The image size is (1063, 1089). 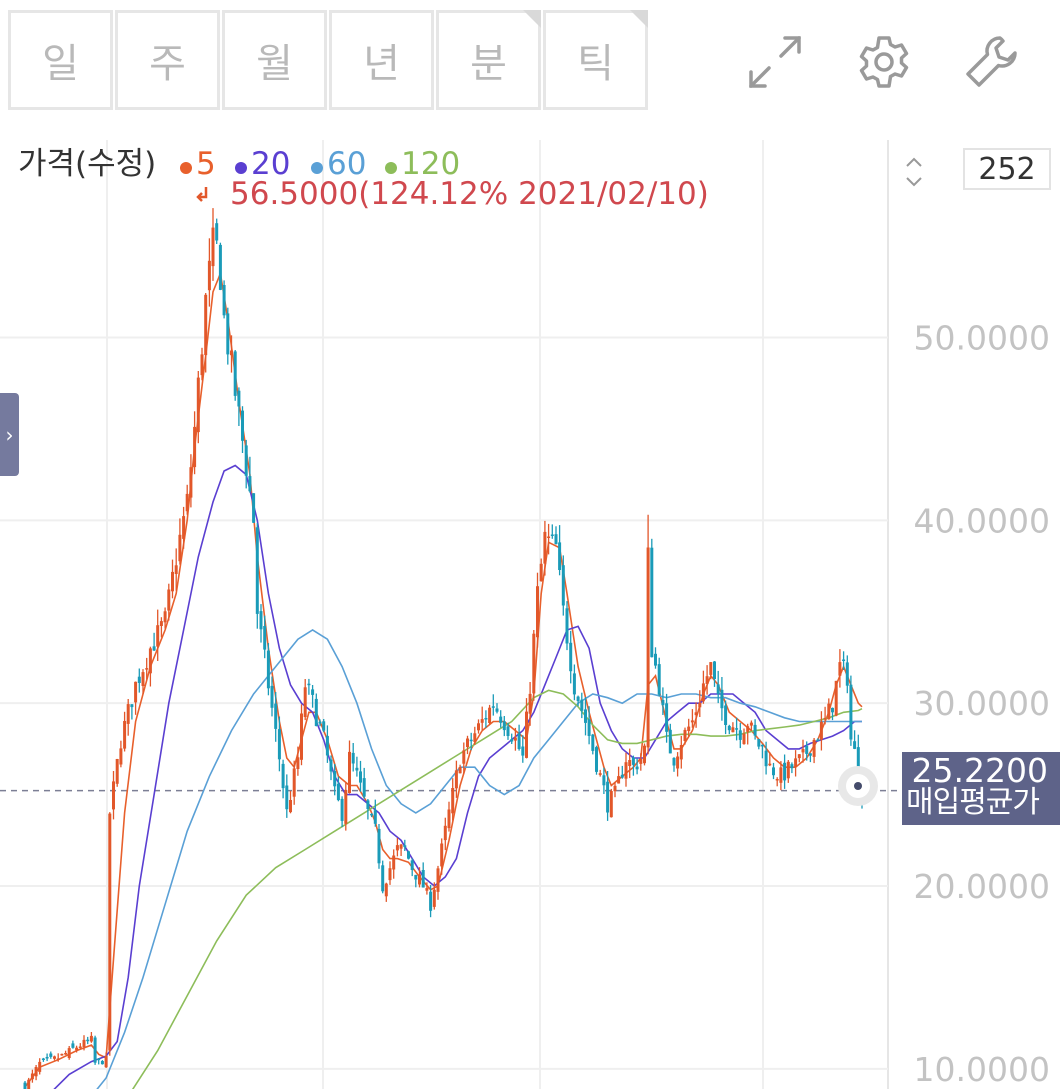 I want to click on tab-dropdown-corner, so click(x=532, y=19).